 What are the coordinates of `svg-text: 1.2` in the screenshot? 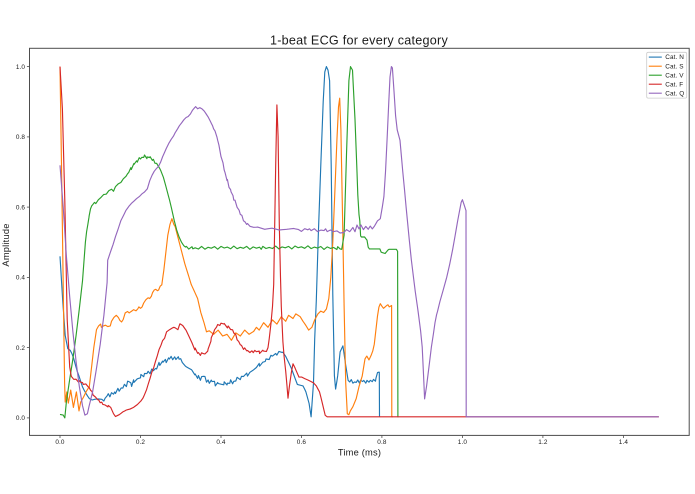 It's located at (543, 442).